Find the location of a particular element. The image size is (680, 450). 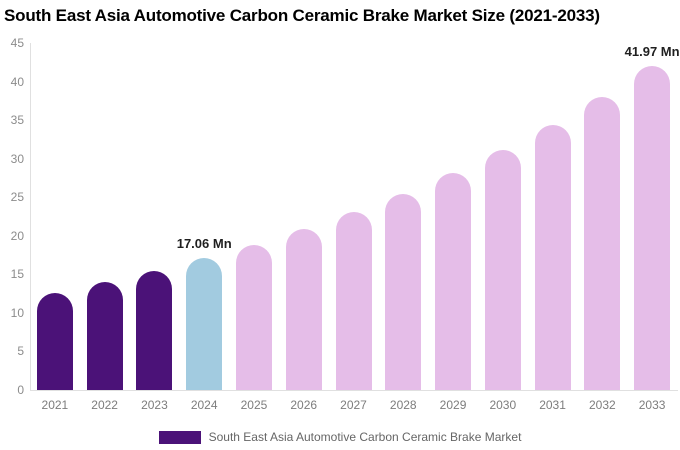

x-tick-2030: 2030 is located at coordinates (503, 405).